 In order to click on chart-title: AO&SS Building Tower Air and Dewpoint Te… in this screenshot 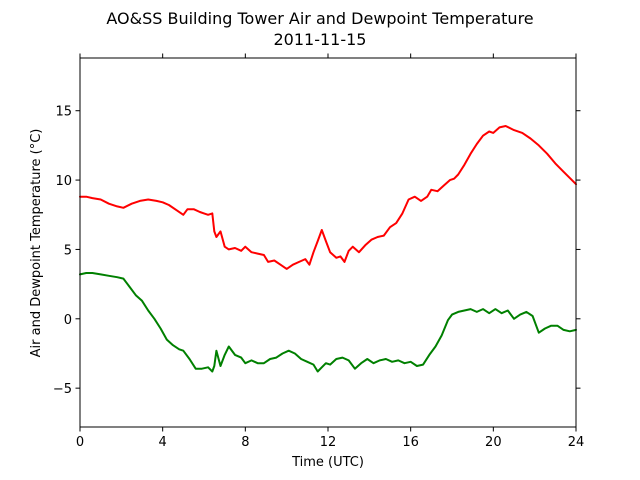, I will do `click(319, 18)`.